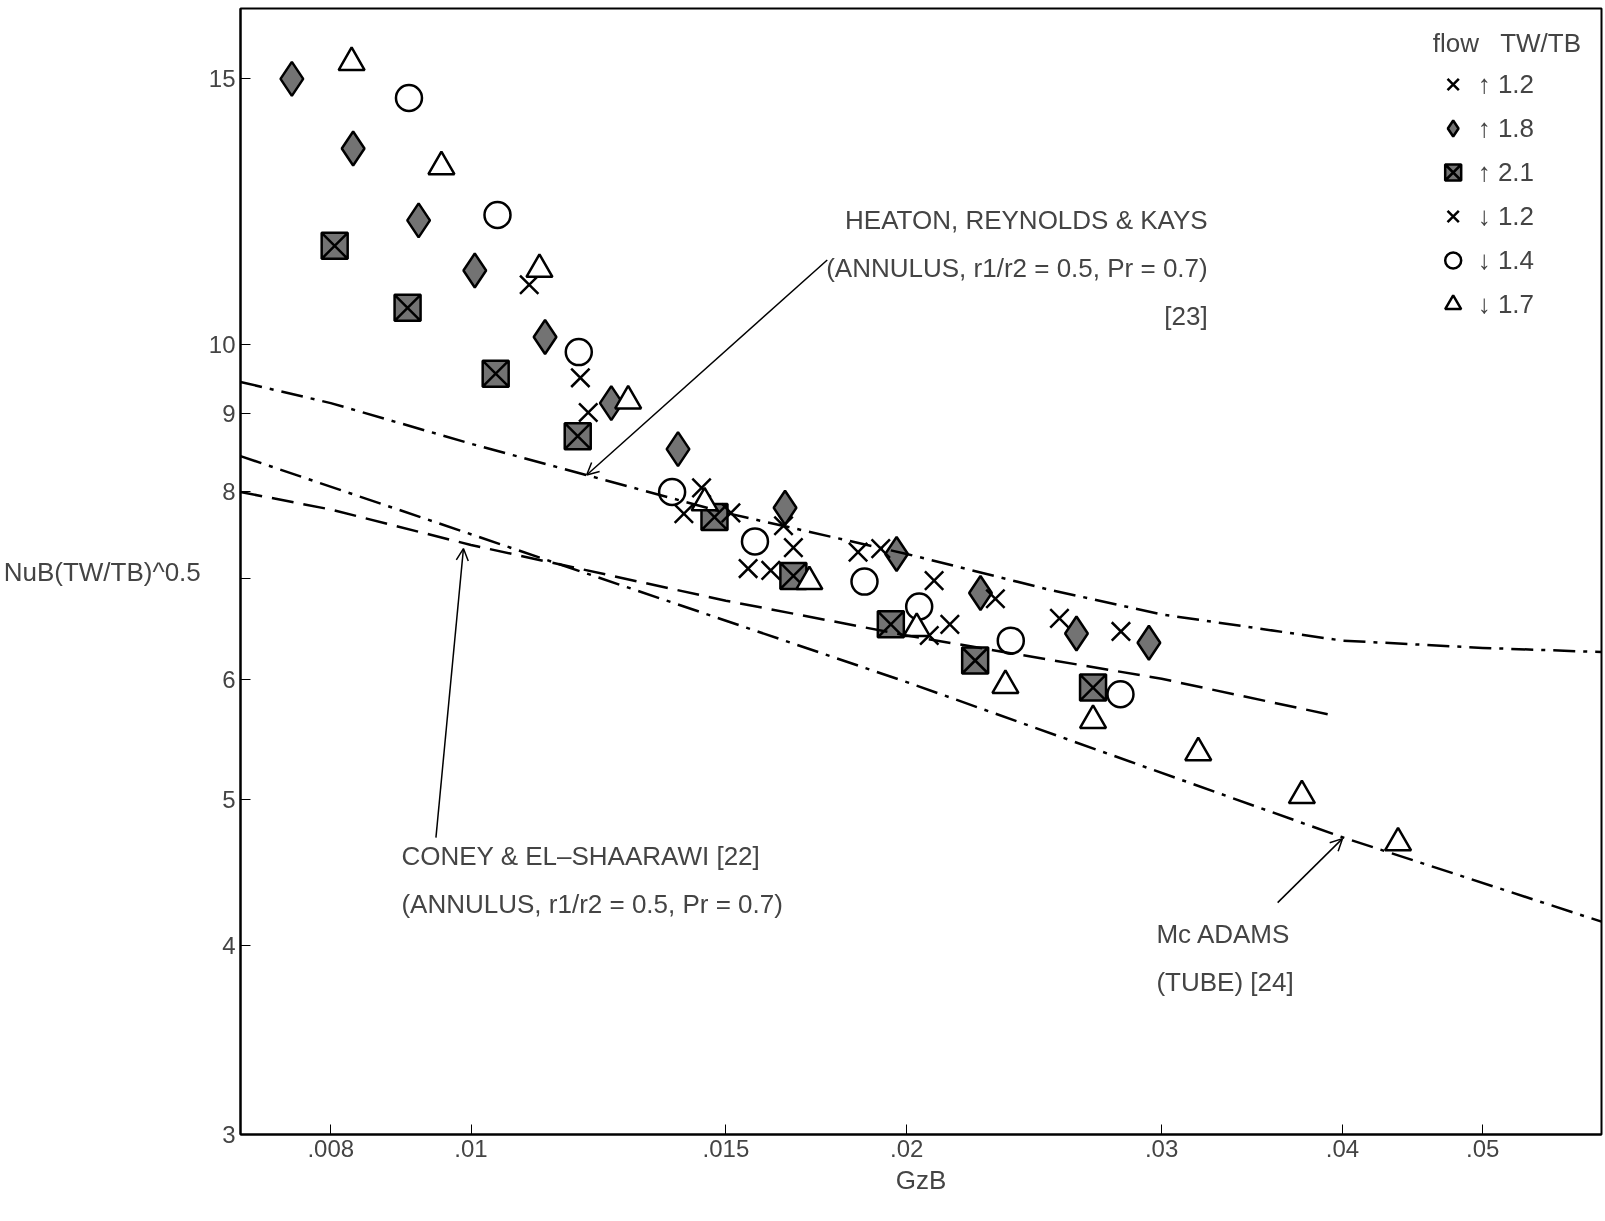 The width and height of the screenshot is (1605, 1221). I want to click on y-tick-label: 4, so click(229, 946).